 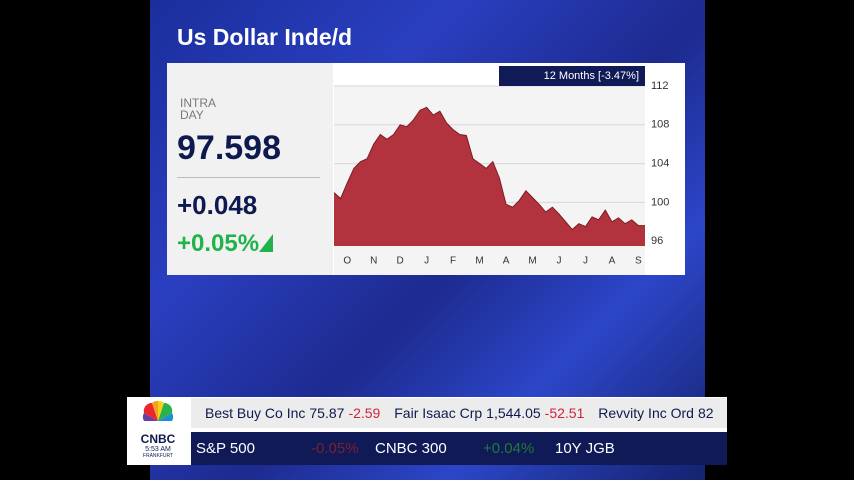 What do you see at coordinates (660, 163) in the screenshot?
I see `y-tick-label: 104` at bounding box center [660, 163].